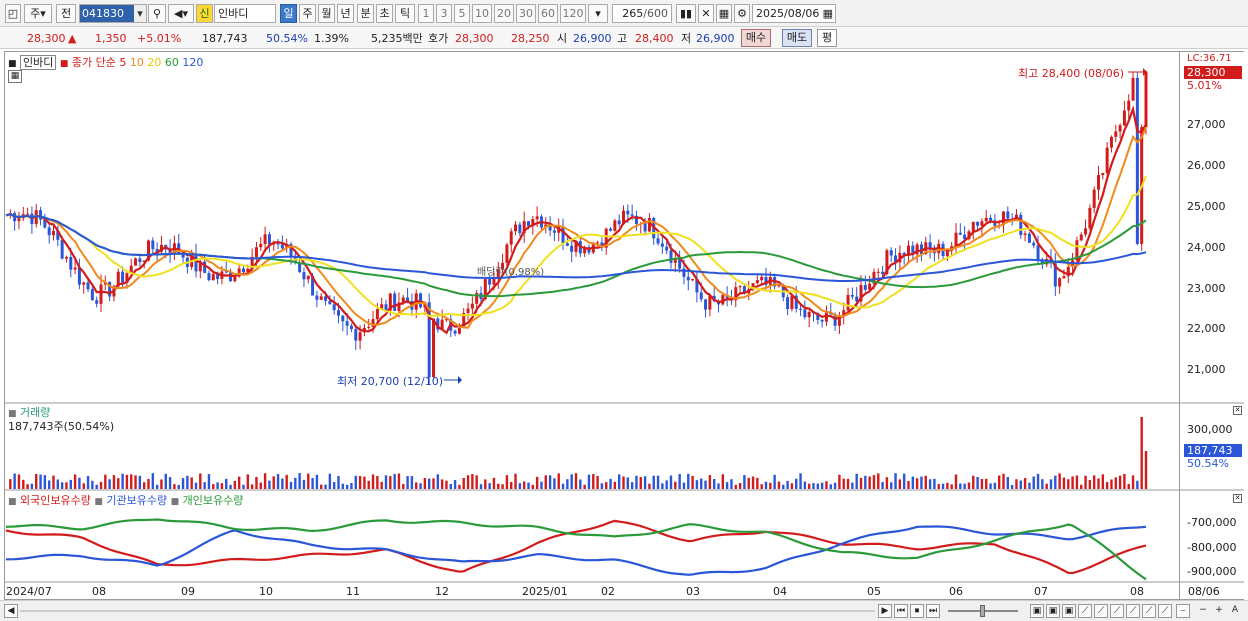  What do you see at coordinates (1204, 85) in the screenshot?
I see `current-pct-tag: 5.01%` at bounding box center [1204, 85].